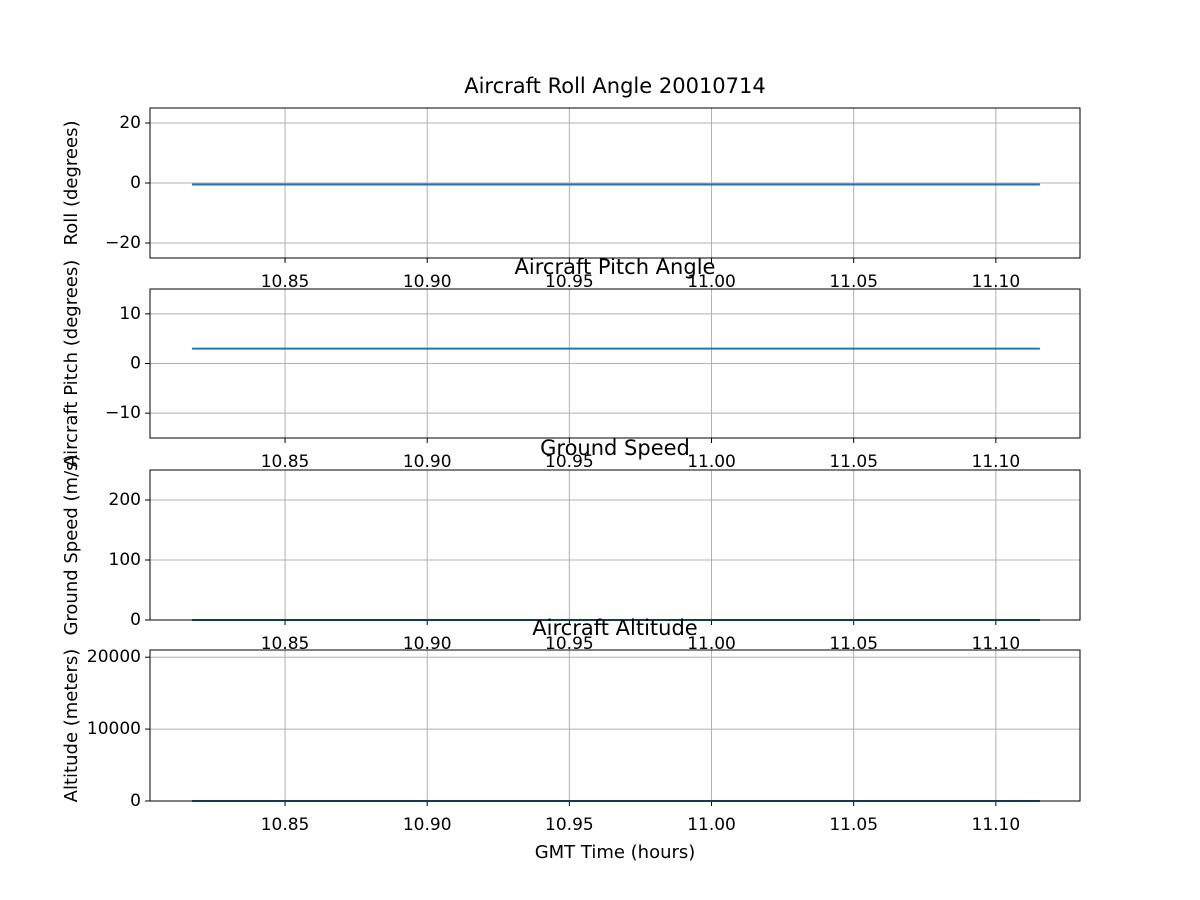 The image size is (1200, 900). Describe the element at coordinates (71, 183) in the screenshot. I see `y-axis-label: Roll (degrees)` at that location.